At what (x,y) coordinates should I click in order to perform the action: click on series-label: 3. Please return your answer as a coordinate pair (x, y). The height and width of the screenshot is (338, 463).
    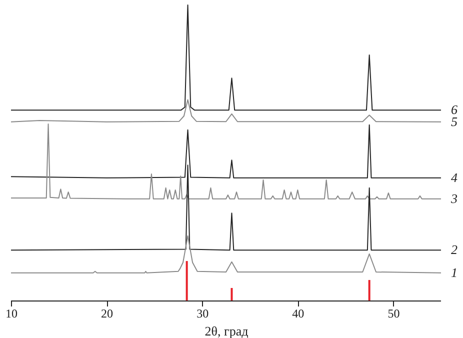
    Looking at the image, I should click on (454, 198).